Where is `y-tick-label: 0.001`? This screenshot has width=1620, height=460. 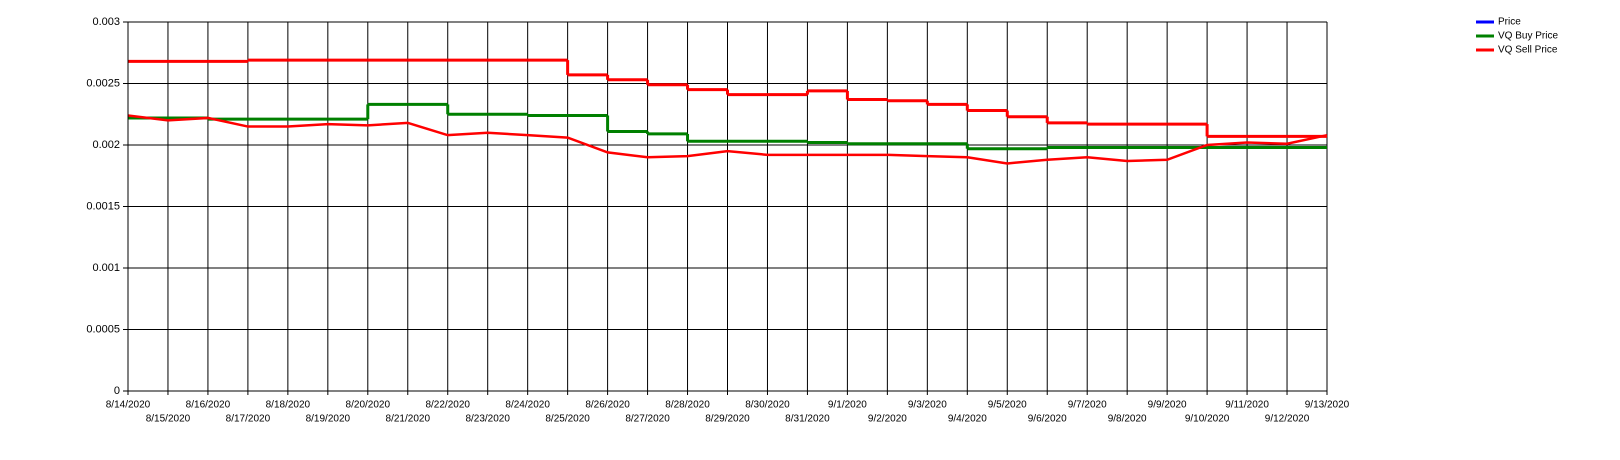 y-tick-label: 0.001 is located at coordinates (106, 268).